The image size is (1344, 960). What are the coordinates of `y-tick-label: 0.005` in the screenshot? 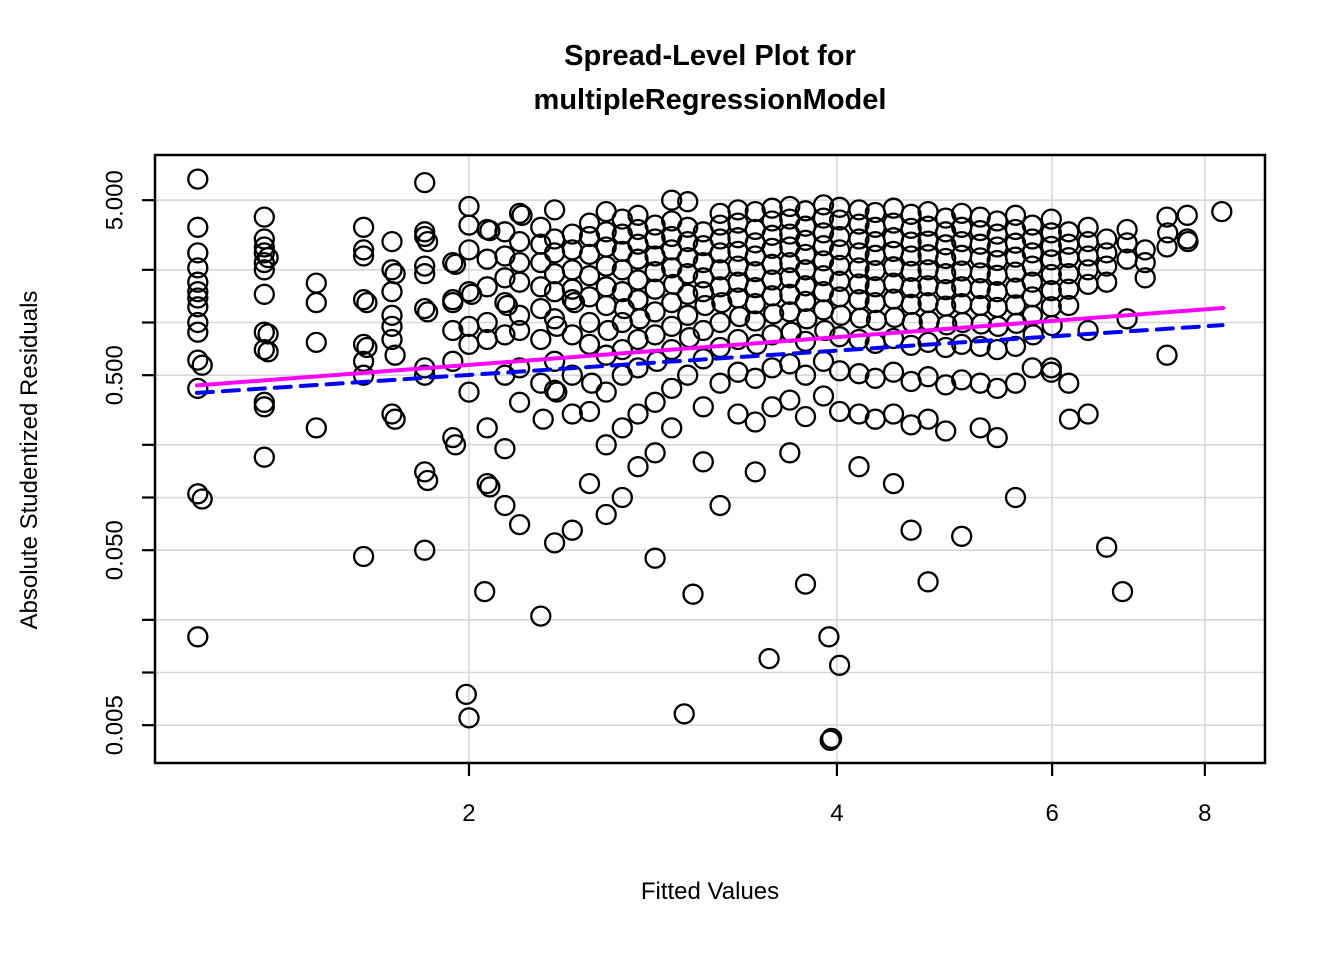 It's located at (115, 725).